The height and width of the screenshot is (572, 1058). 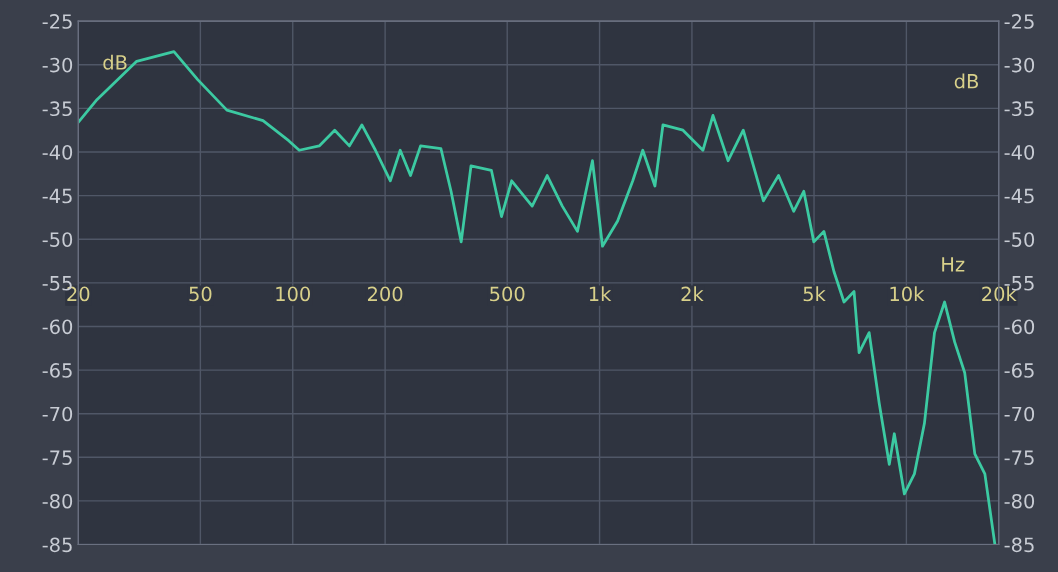 I want to click on y2-tick-label: -60, so click(x=1019, y=327).